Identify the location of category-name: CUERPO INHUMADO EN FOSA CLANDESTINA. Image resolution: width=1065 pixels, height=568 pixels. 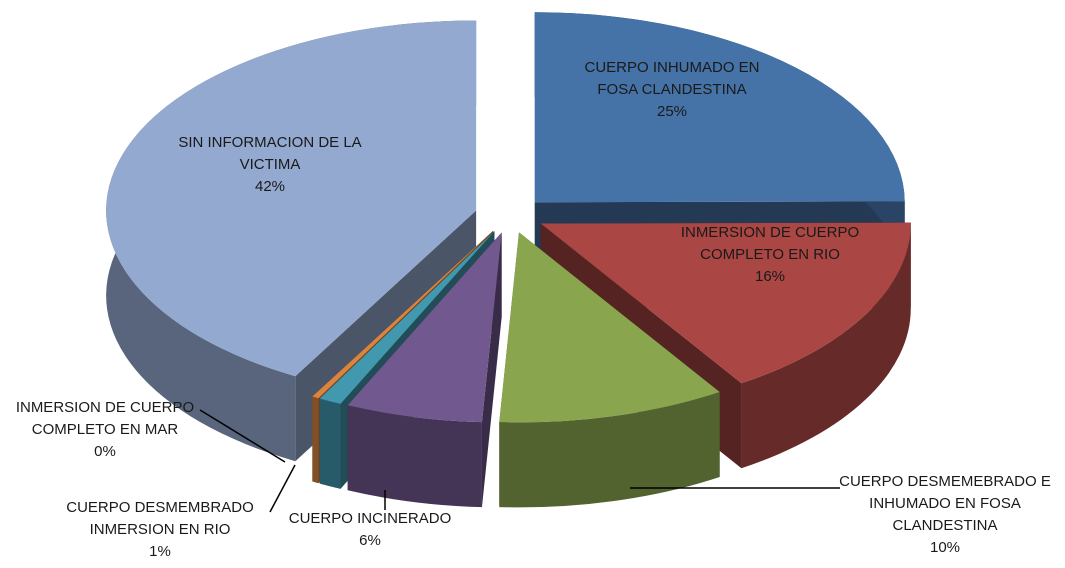
(672, 78).